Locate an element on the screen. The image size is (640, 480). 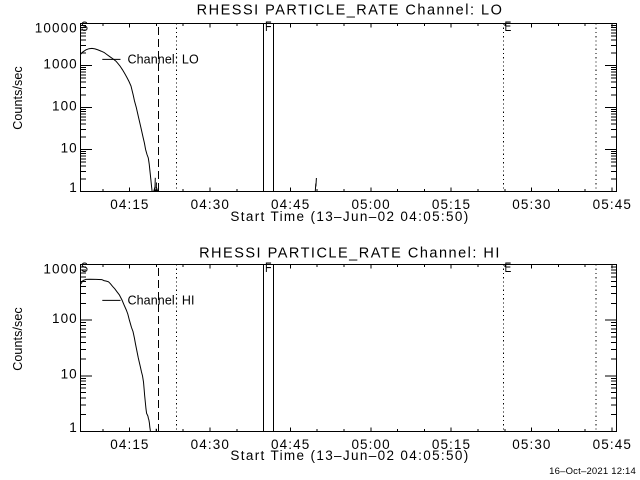
svg-text: Channel: HI is located at coordinates (161, 300).